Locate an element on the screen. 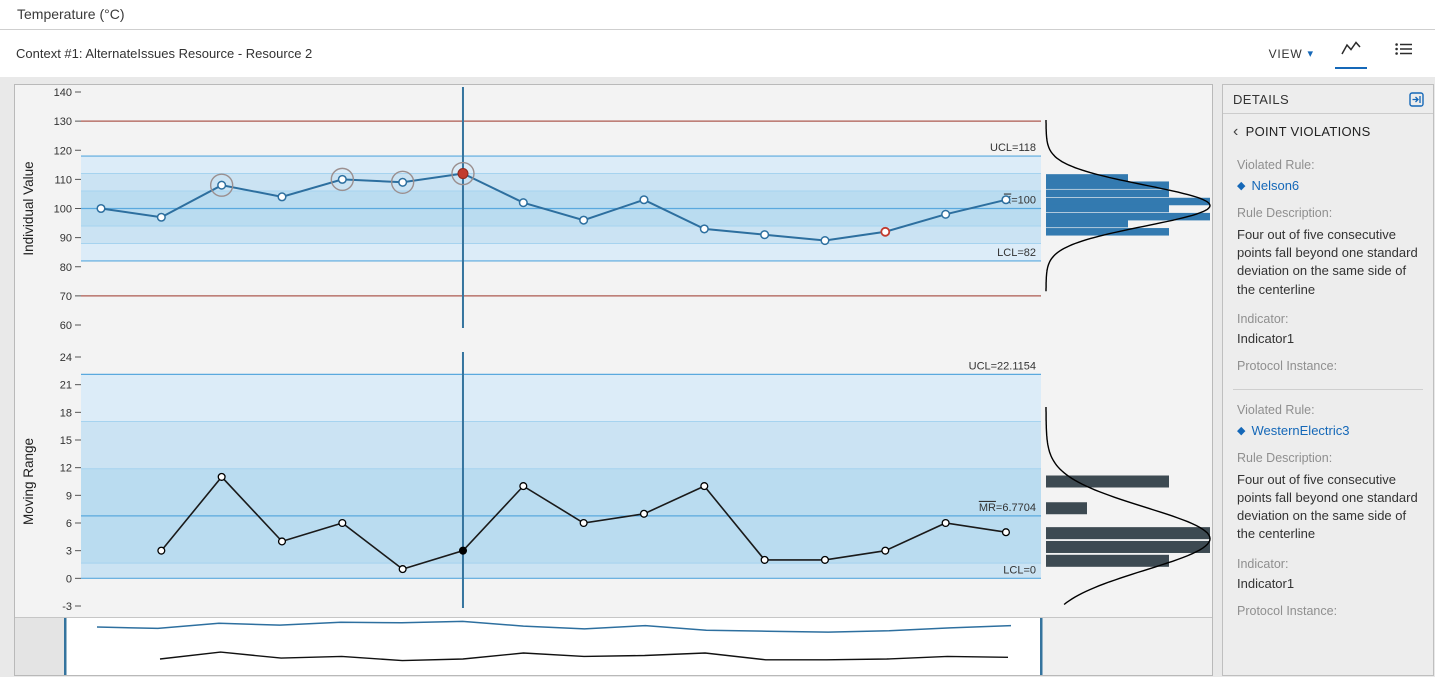  rule-link: ◆ Nelson6 is located at coordinates (1328, 185).